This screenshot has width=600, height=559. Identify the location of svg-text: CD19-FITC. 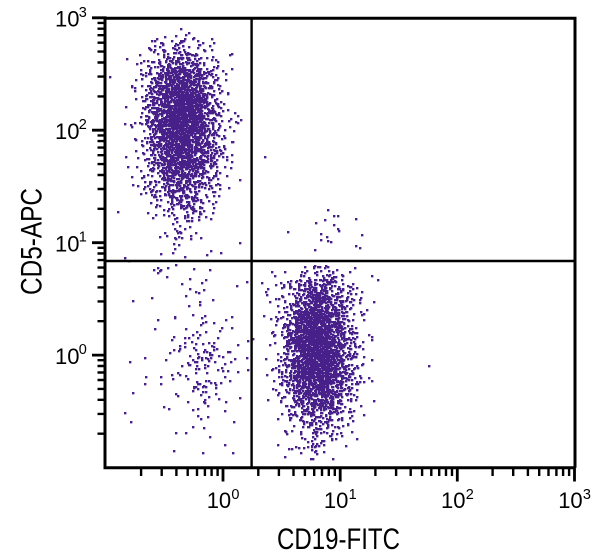
(338, 539).